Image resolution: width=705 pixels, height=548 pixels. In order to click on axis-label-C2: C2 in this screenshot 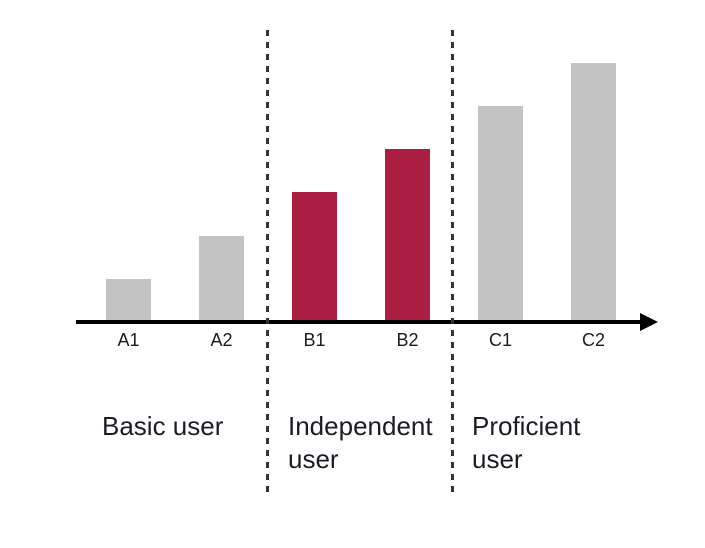, I will do `click(593, 340)`.